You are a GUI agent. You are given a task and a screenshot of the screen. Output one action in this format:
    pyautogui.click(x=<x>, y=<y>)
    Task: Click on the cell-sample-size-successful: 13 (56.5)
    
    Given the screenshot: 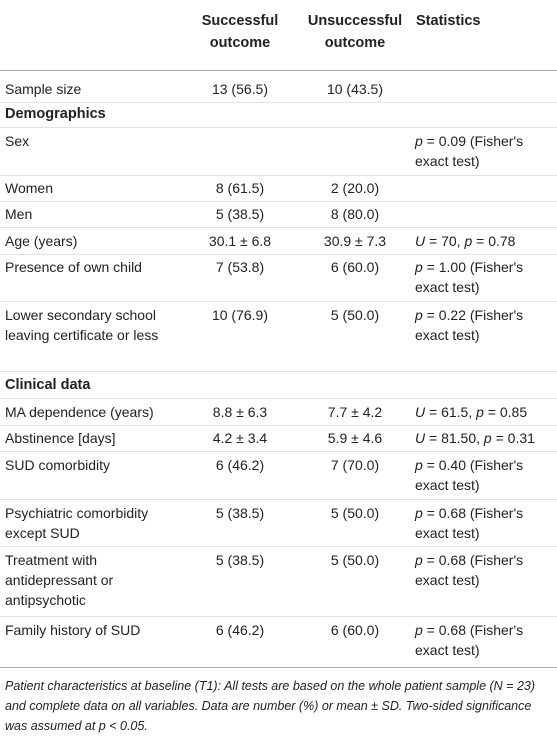 What is the action you would take?
    pyautogui.click(x=240, y=89)
    